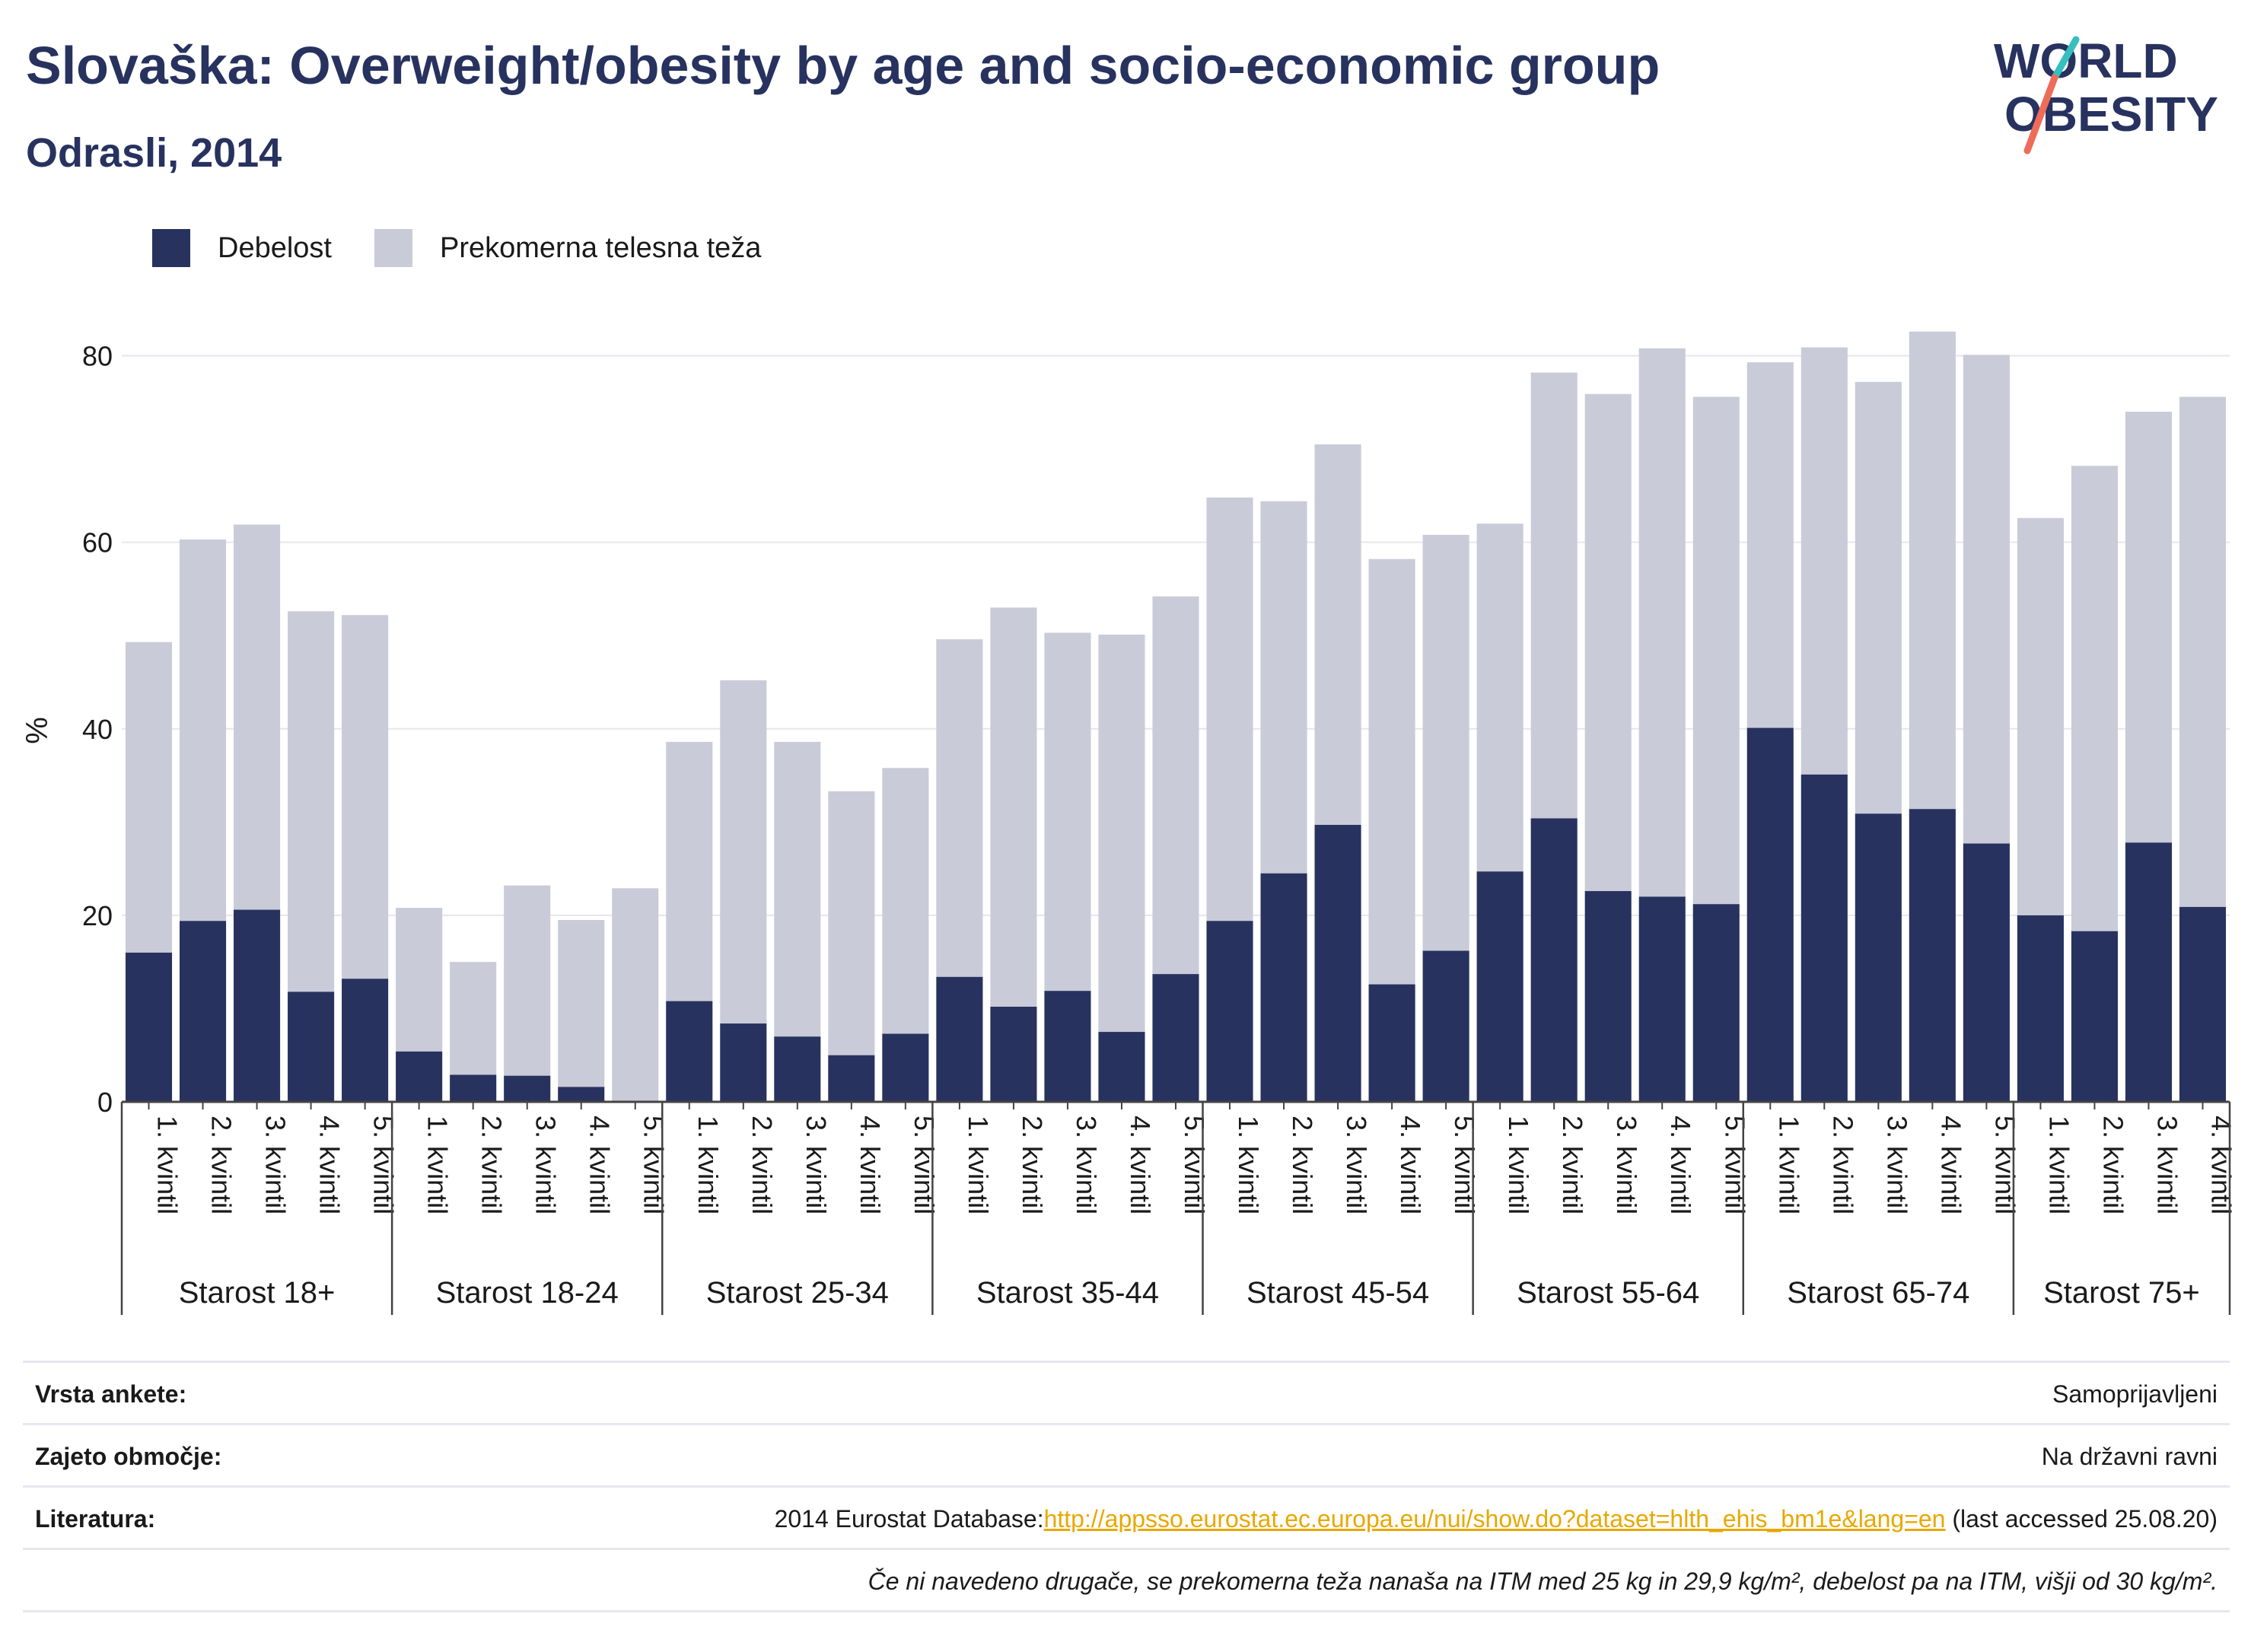 This screenshot has height=1652, width=2251. Describe the element at coordinates (1126, 1393) in the screenshot. I see `meta-row-survey-type: Vrsta ankete: Samoprijavljeni` at that location.